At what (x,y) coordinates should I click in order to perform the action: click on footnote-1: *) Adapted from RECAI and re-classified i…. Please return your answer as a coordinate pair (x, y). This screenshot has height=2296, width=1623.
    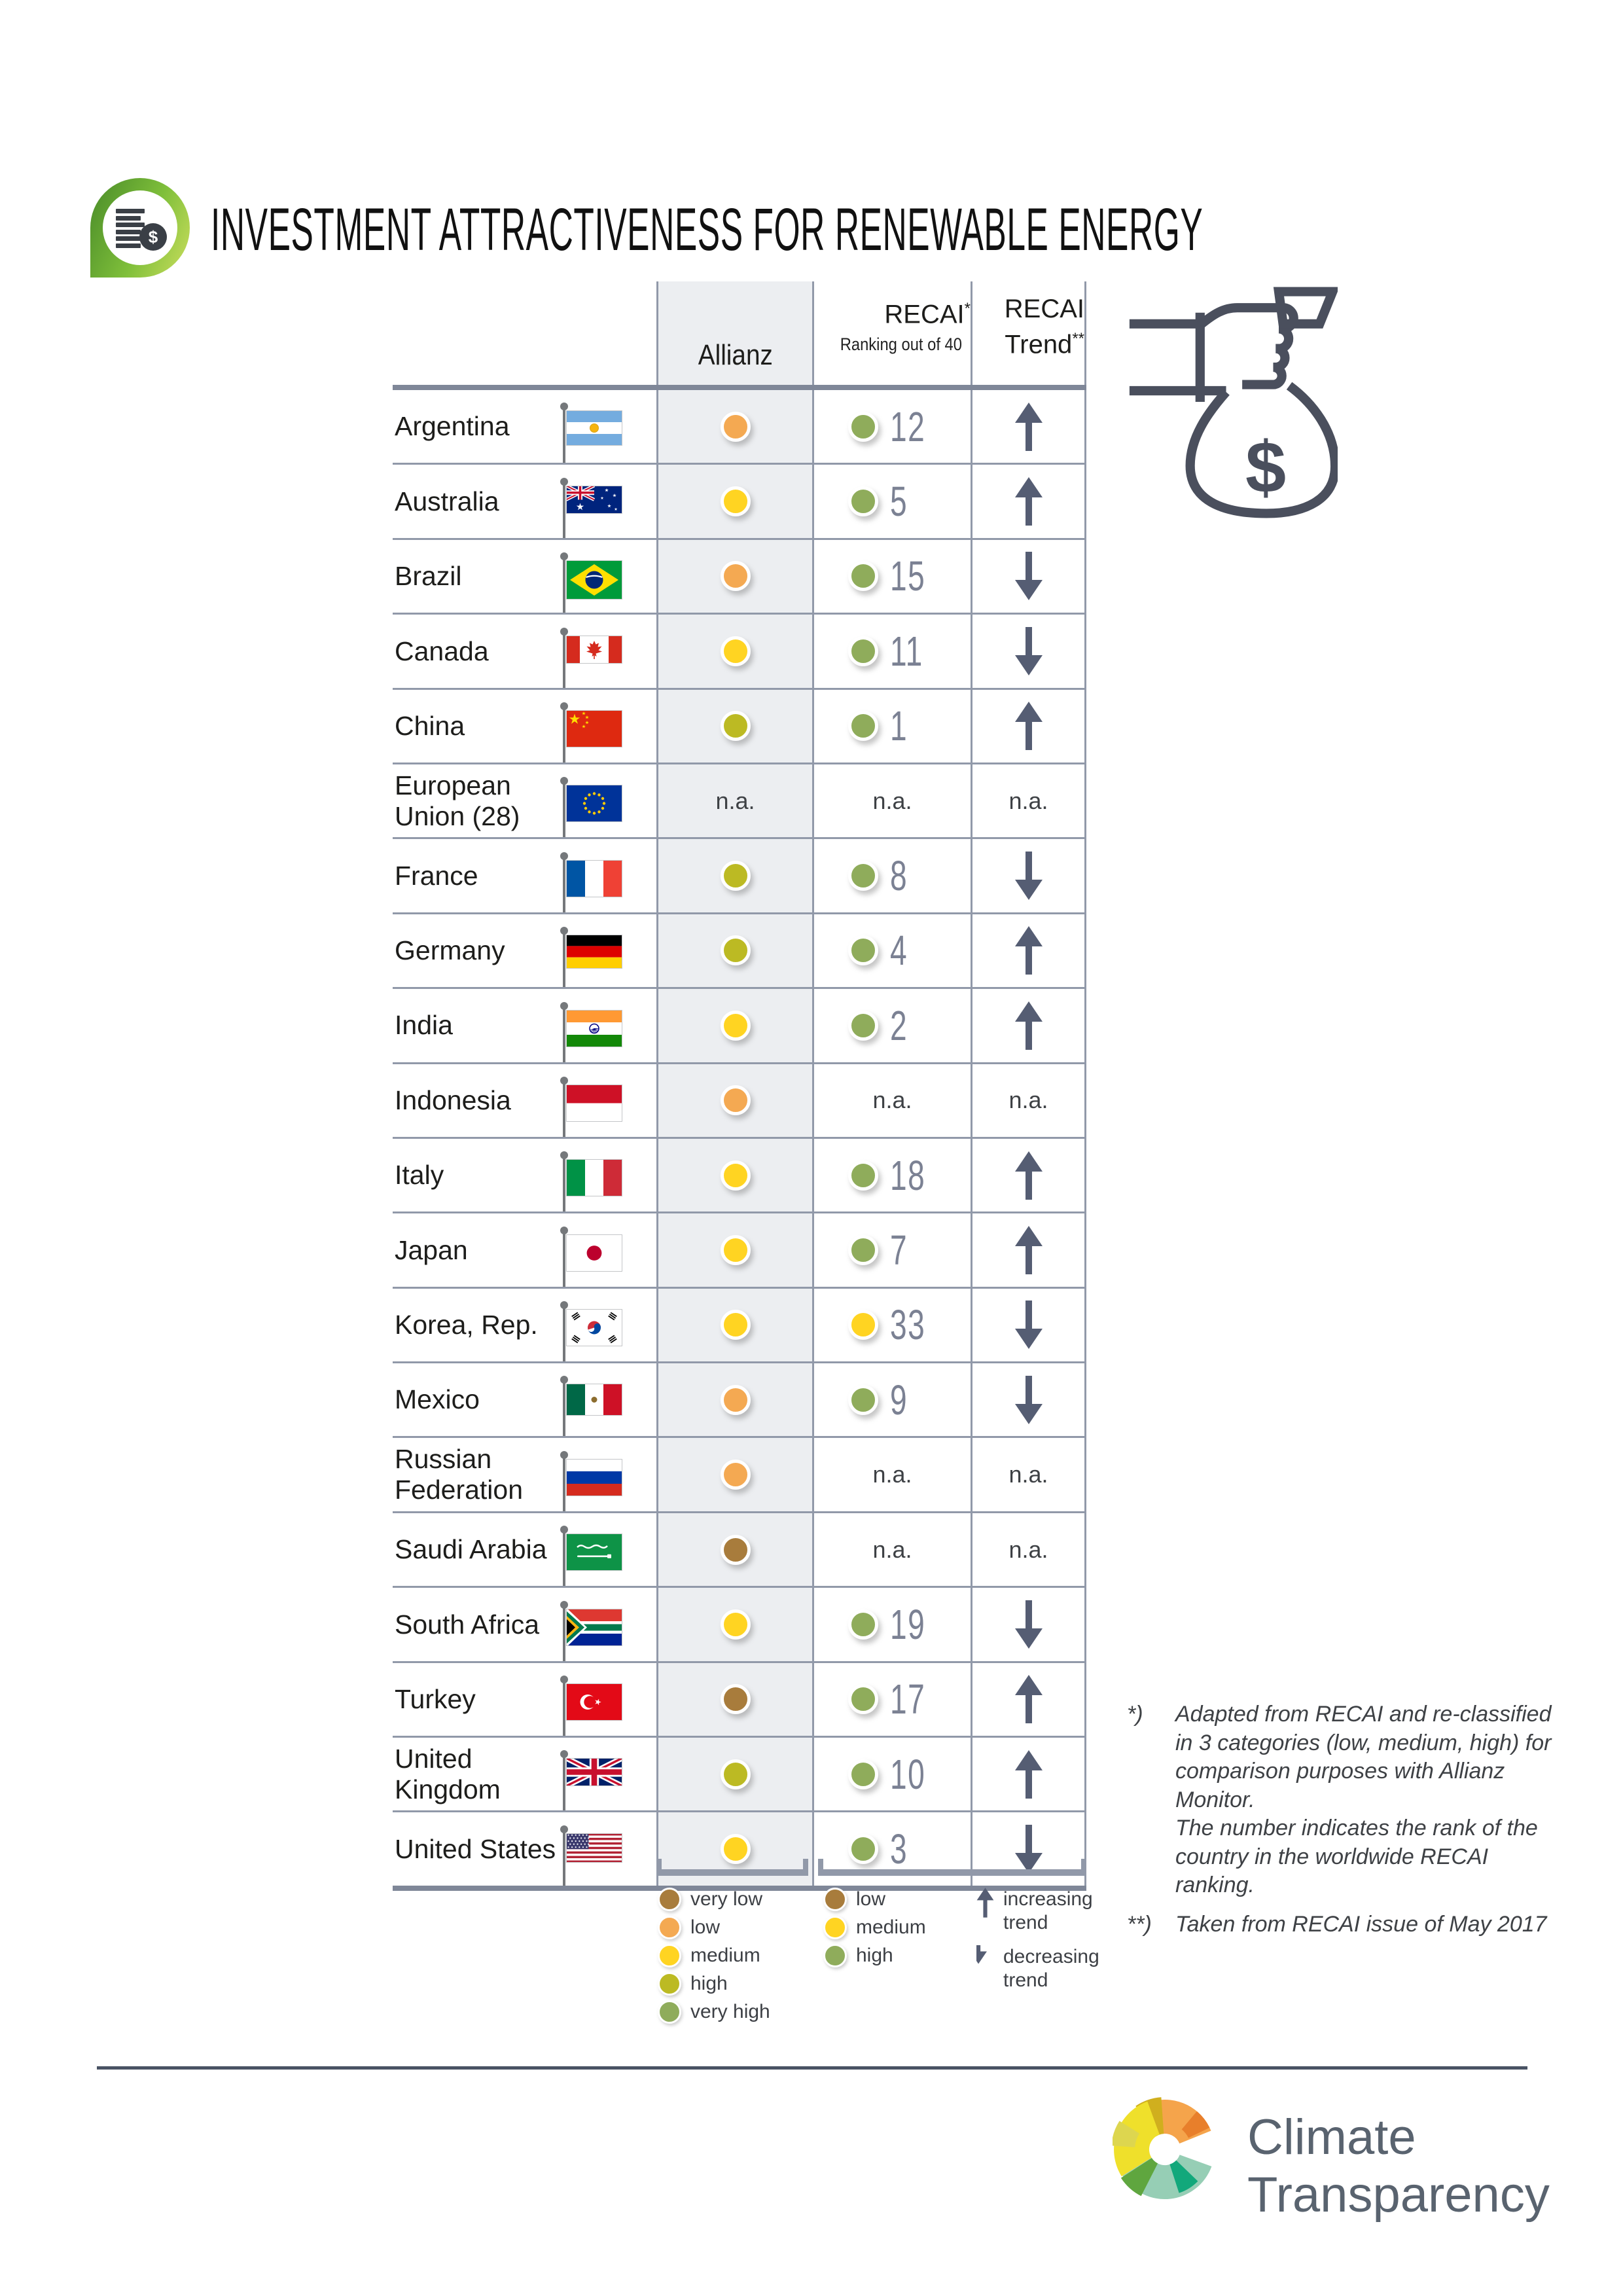
    Looking at the image, I should click on (1343, 1800).